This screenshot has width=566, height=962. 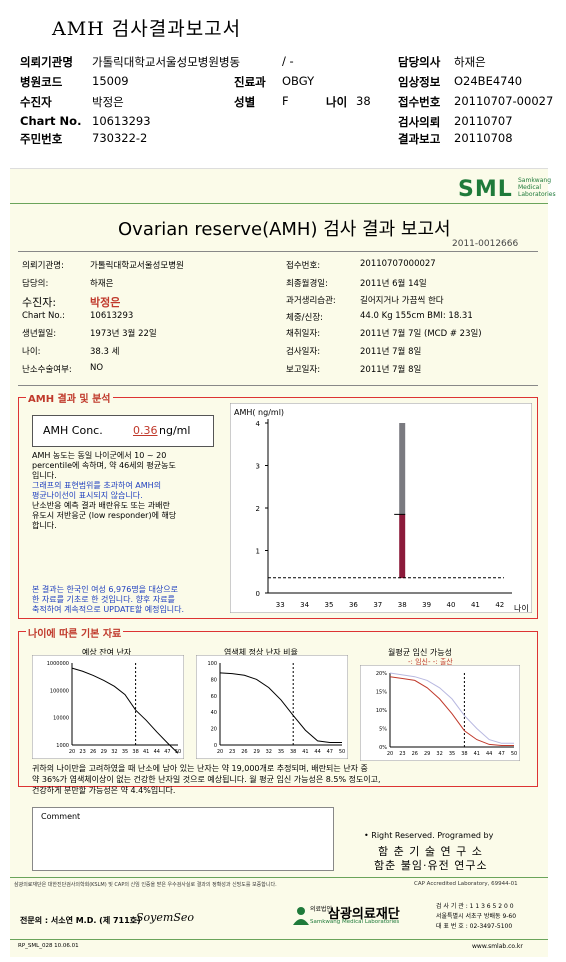 What do you see at coordinates (44, 525) in the screenshot?
I see `analysis-line: 합니다.` at bounding box center [44, 525].